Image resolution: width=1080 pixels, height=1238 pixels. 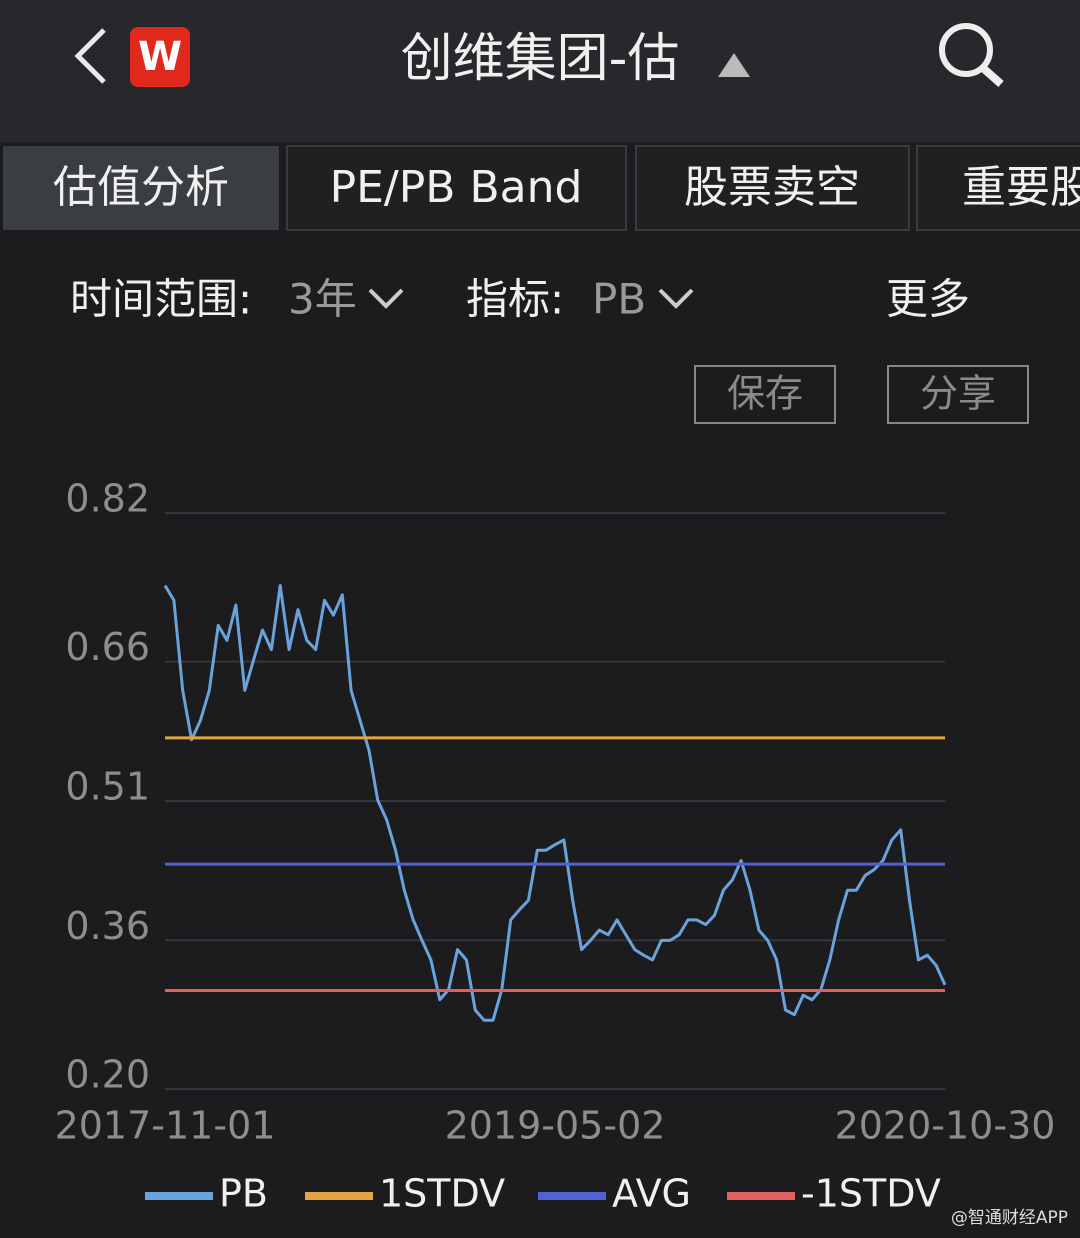 I want to click on tab-active, so click(x=141, y=188).